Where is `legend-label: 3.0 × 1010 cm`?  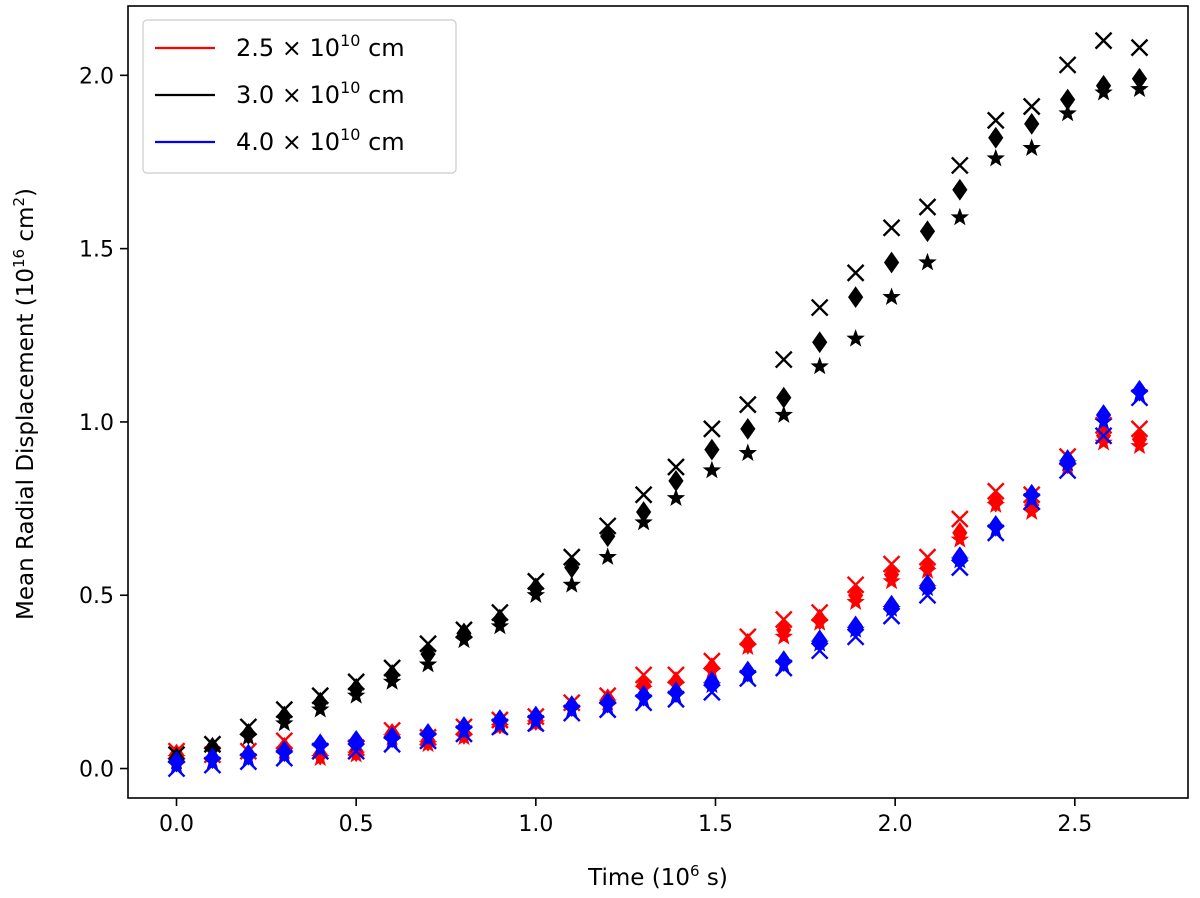 legend-label: 3.0 × 1010 cm is located at coordinates (320, 93).